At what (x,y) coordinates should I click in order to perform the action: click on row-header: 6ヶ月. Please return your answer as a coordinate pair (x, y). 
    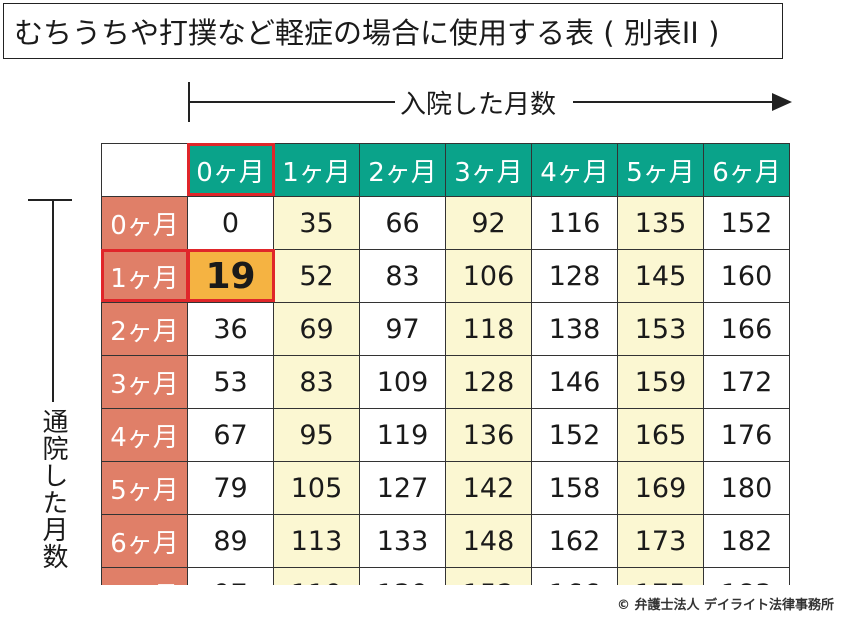
    Looking at the image, I should click on (144, 541).